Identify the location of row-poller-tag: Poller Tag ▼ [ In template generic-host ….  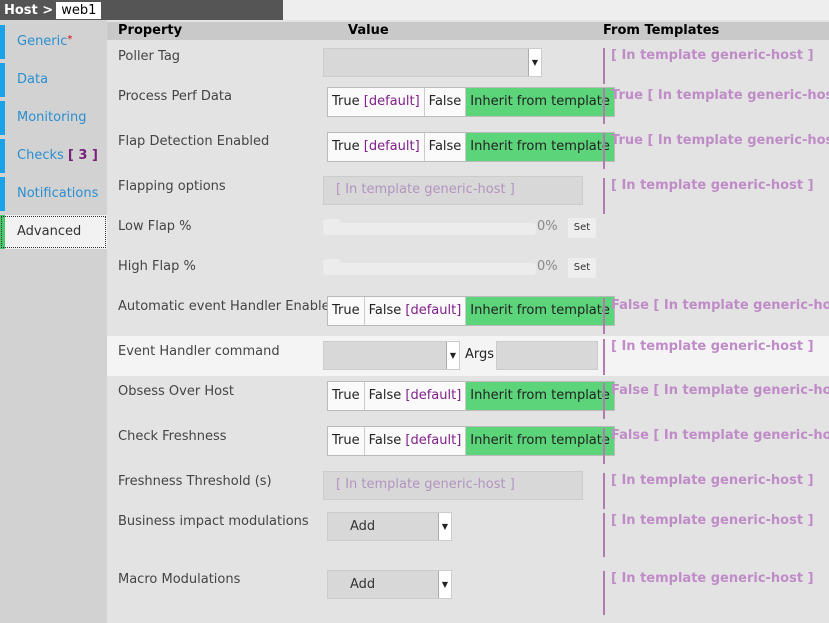
(468, 68).